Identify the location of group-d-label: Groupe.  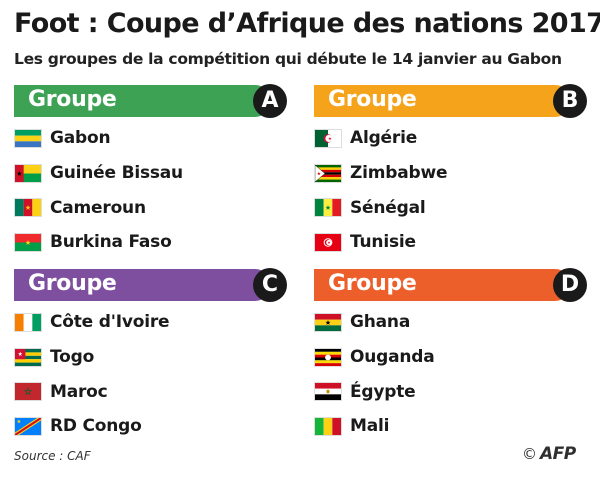
(372, 283).